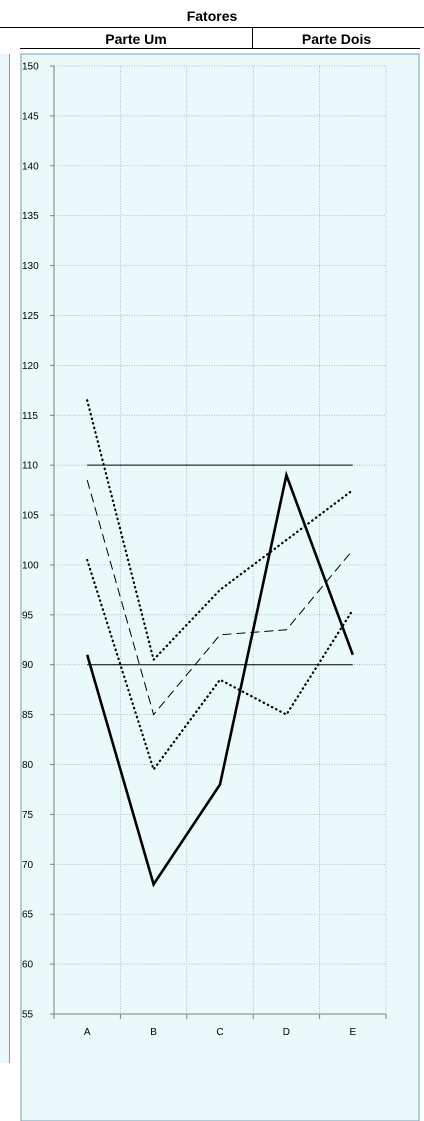 Image resolution: width=424 pixels, height=1121 pixels. What do you see at coordinates (28, 865) in the screenshot?
I see `y-tick-label-70: 70` at bounding box center [28, 865].